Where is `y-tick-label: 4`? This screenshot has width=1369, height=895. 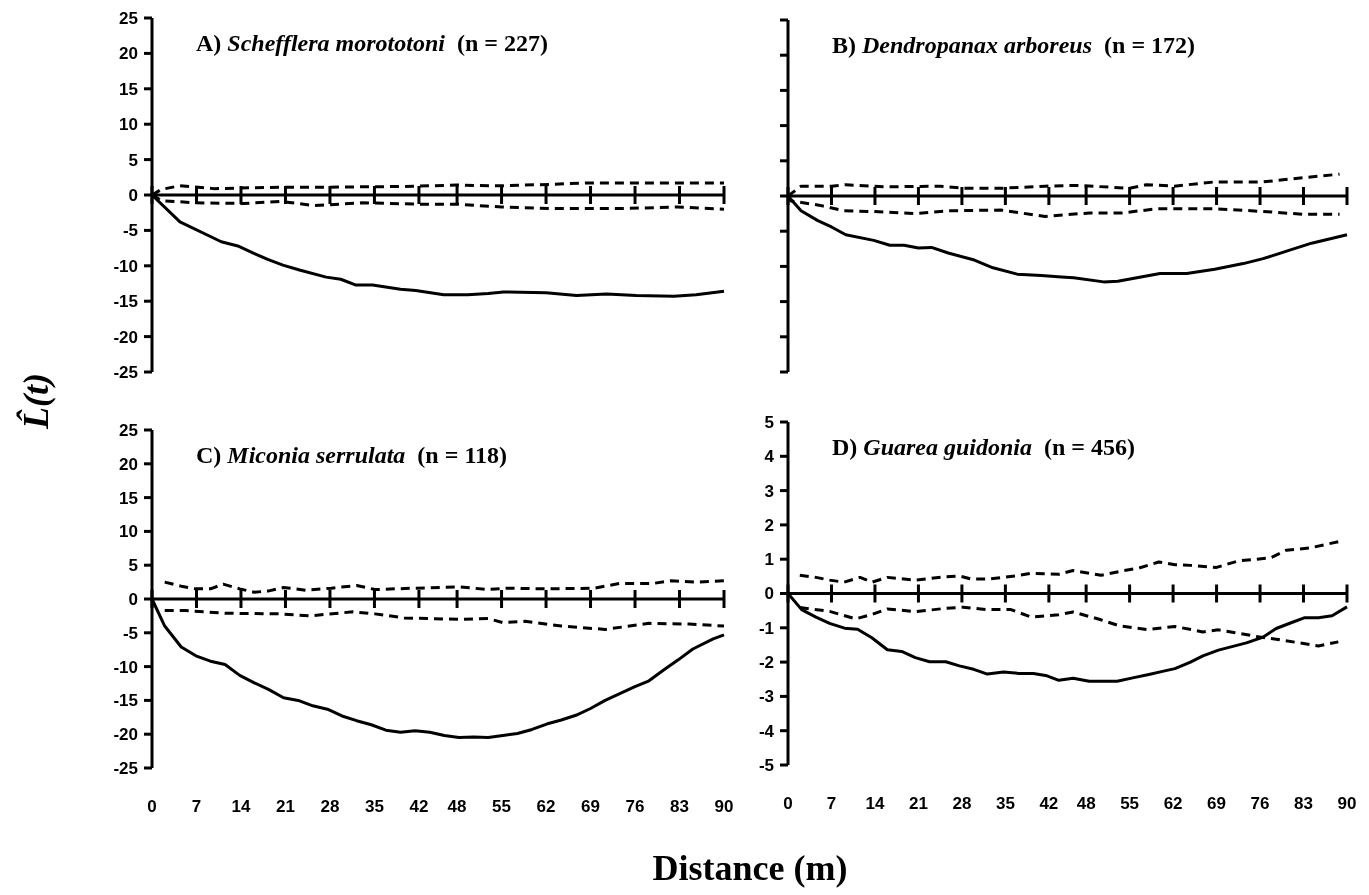
y-tick-label: 4 is located at coordinates (769, 457).